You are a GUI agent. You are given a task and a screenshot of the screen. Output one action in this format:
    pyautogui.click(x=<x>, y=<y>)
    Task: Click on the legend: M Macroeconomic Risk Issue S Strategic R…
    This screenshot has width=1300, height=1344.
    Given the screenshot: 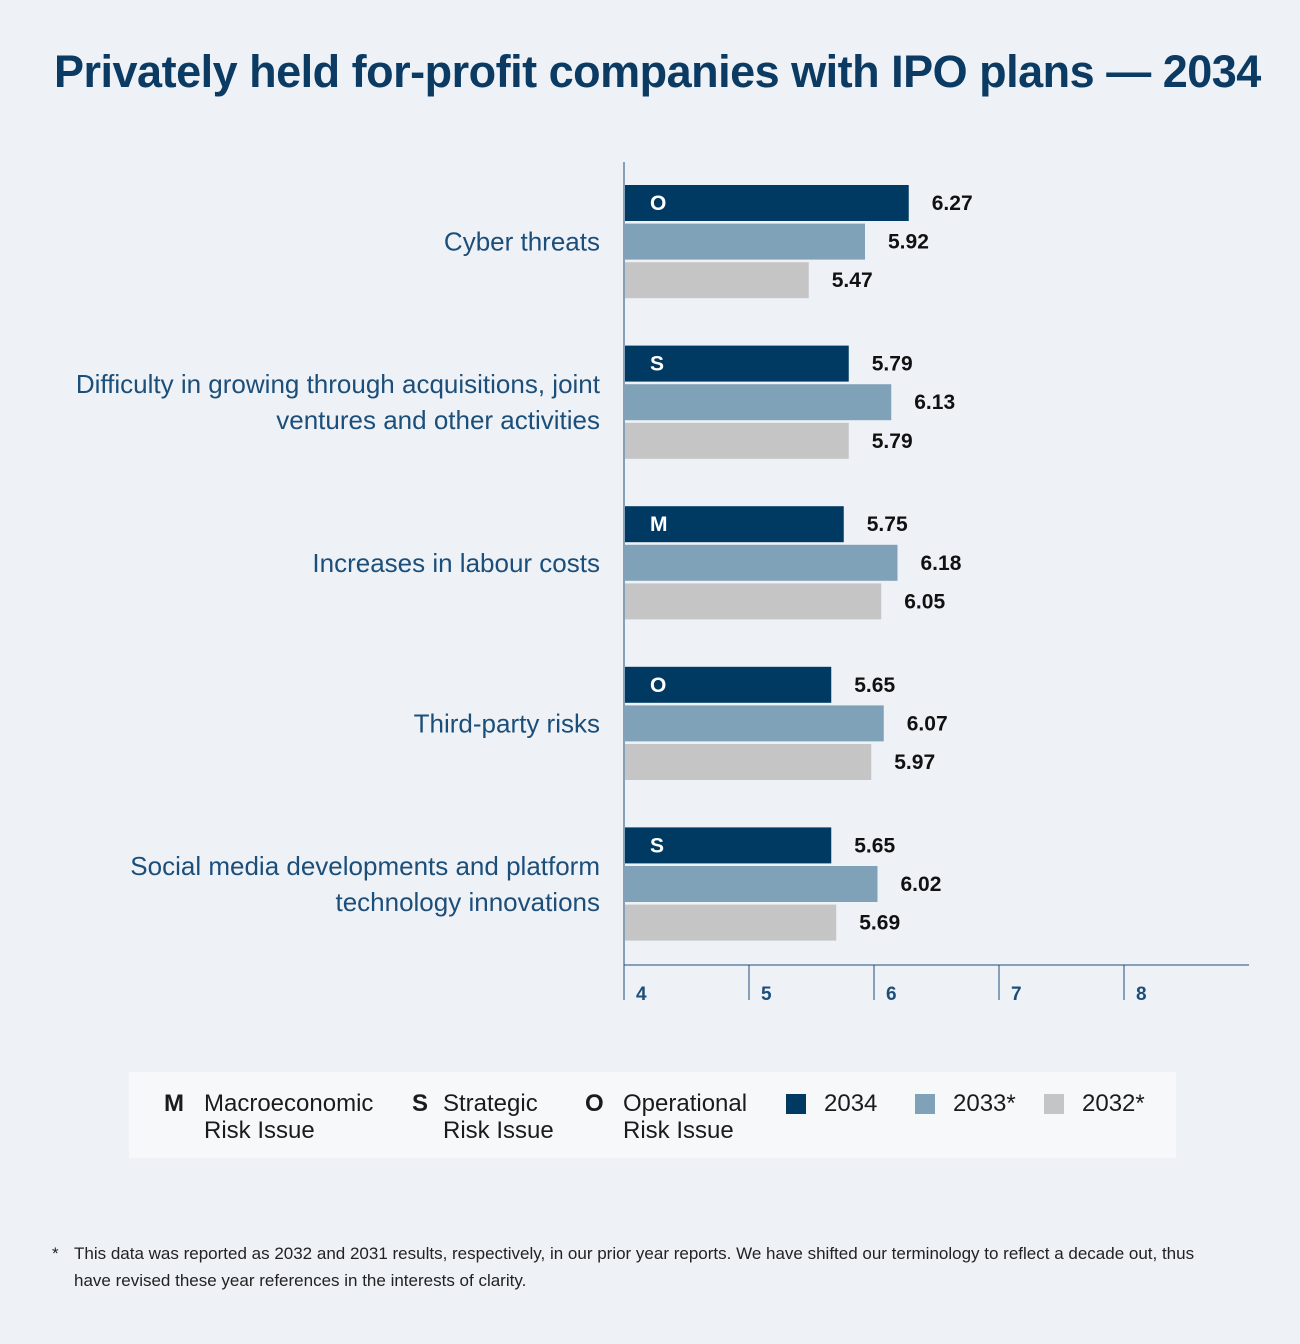 What is the action you would take?
    pyautogui.click(x=652, y=1115)
    